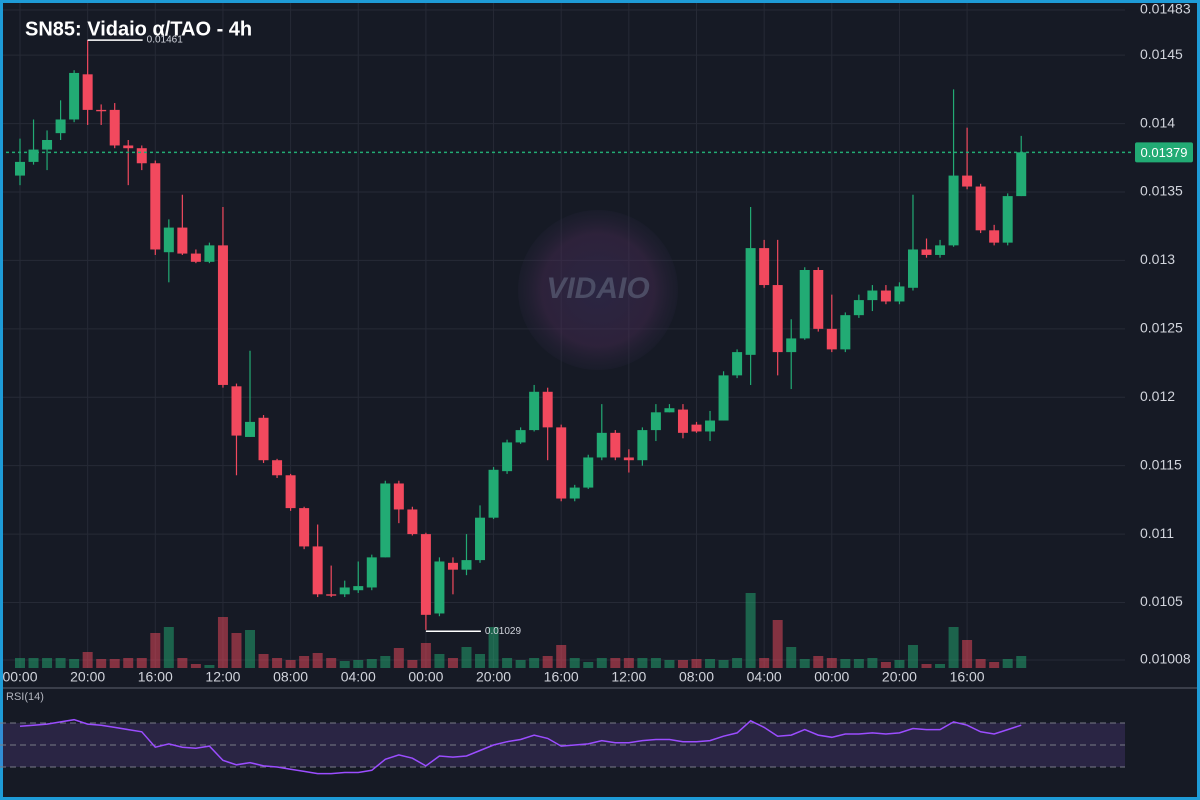 This screenshot has height=800, width=1200. I want to click on y-tick-label: 0.014, so click(1157, 122).